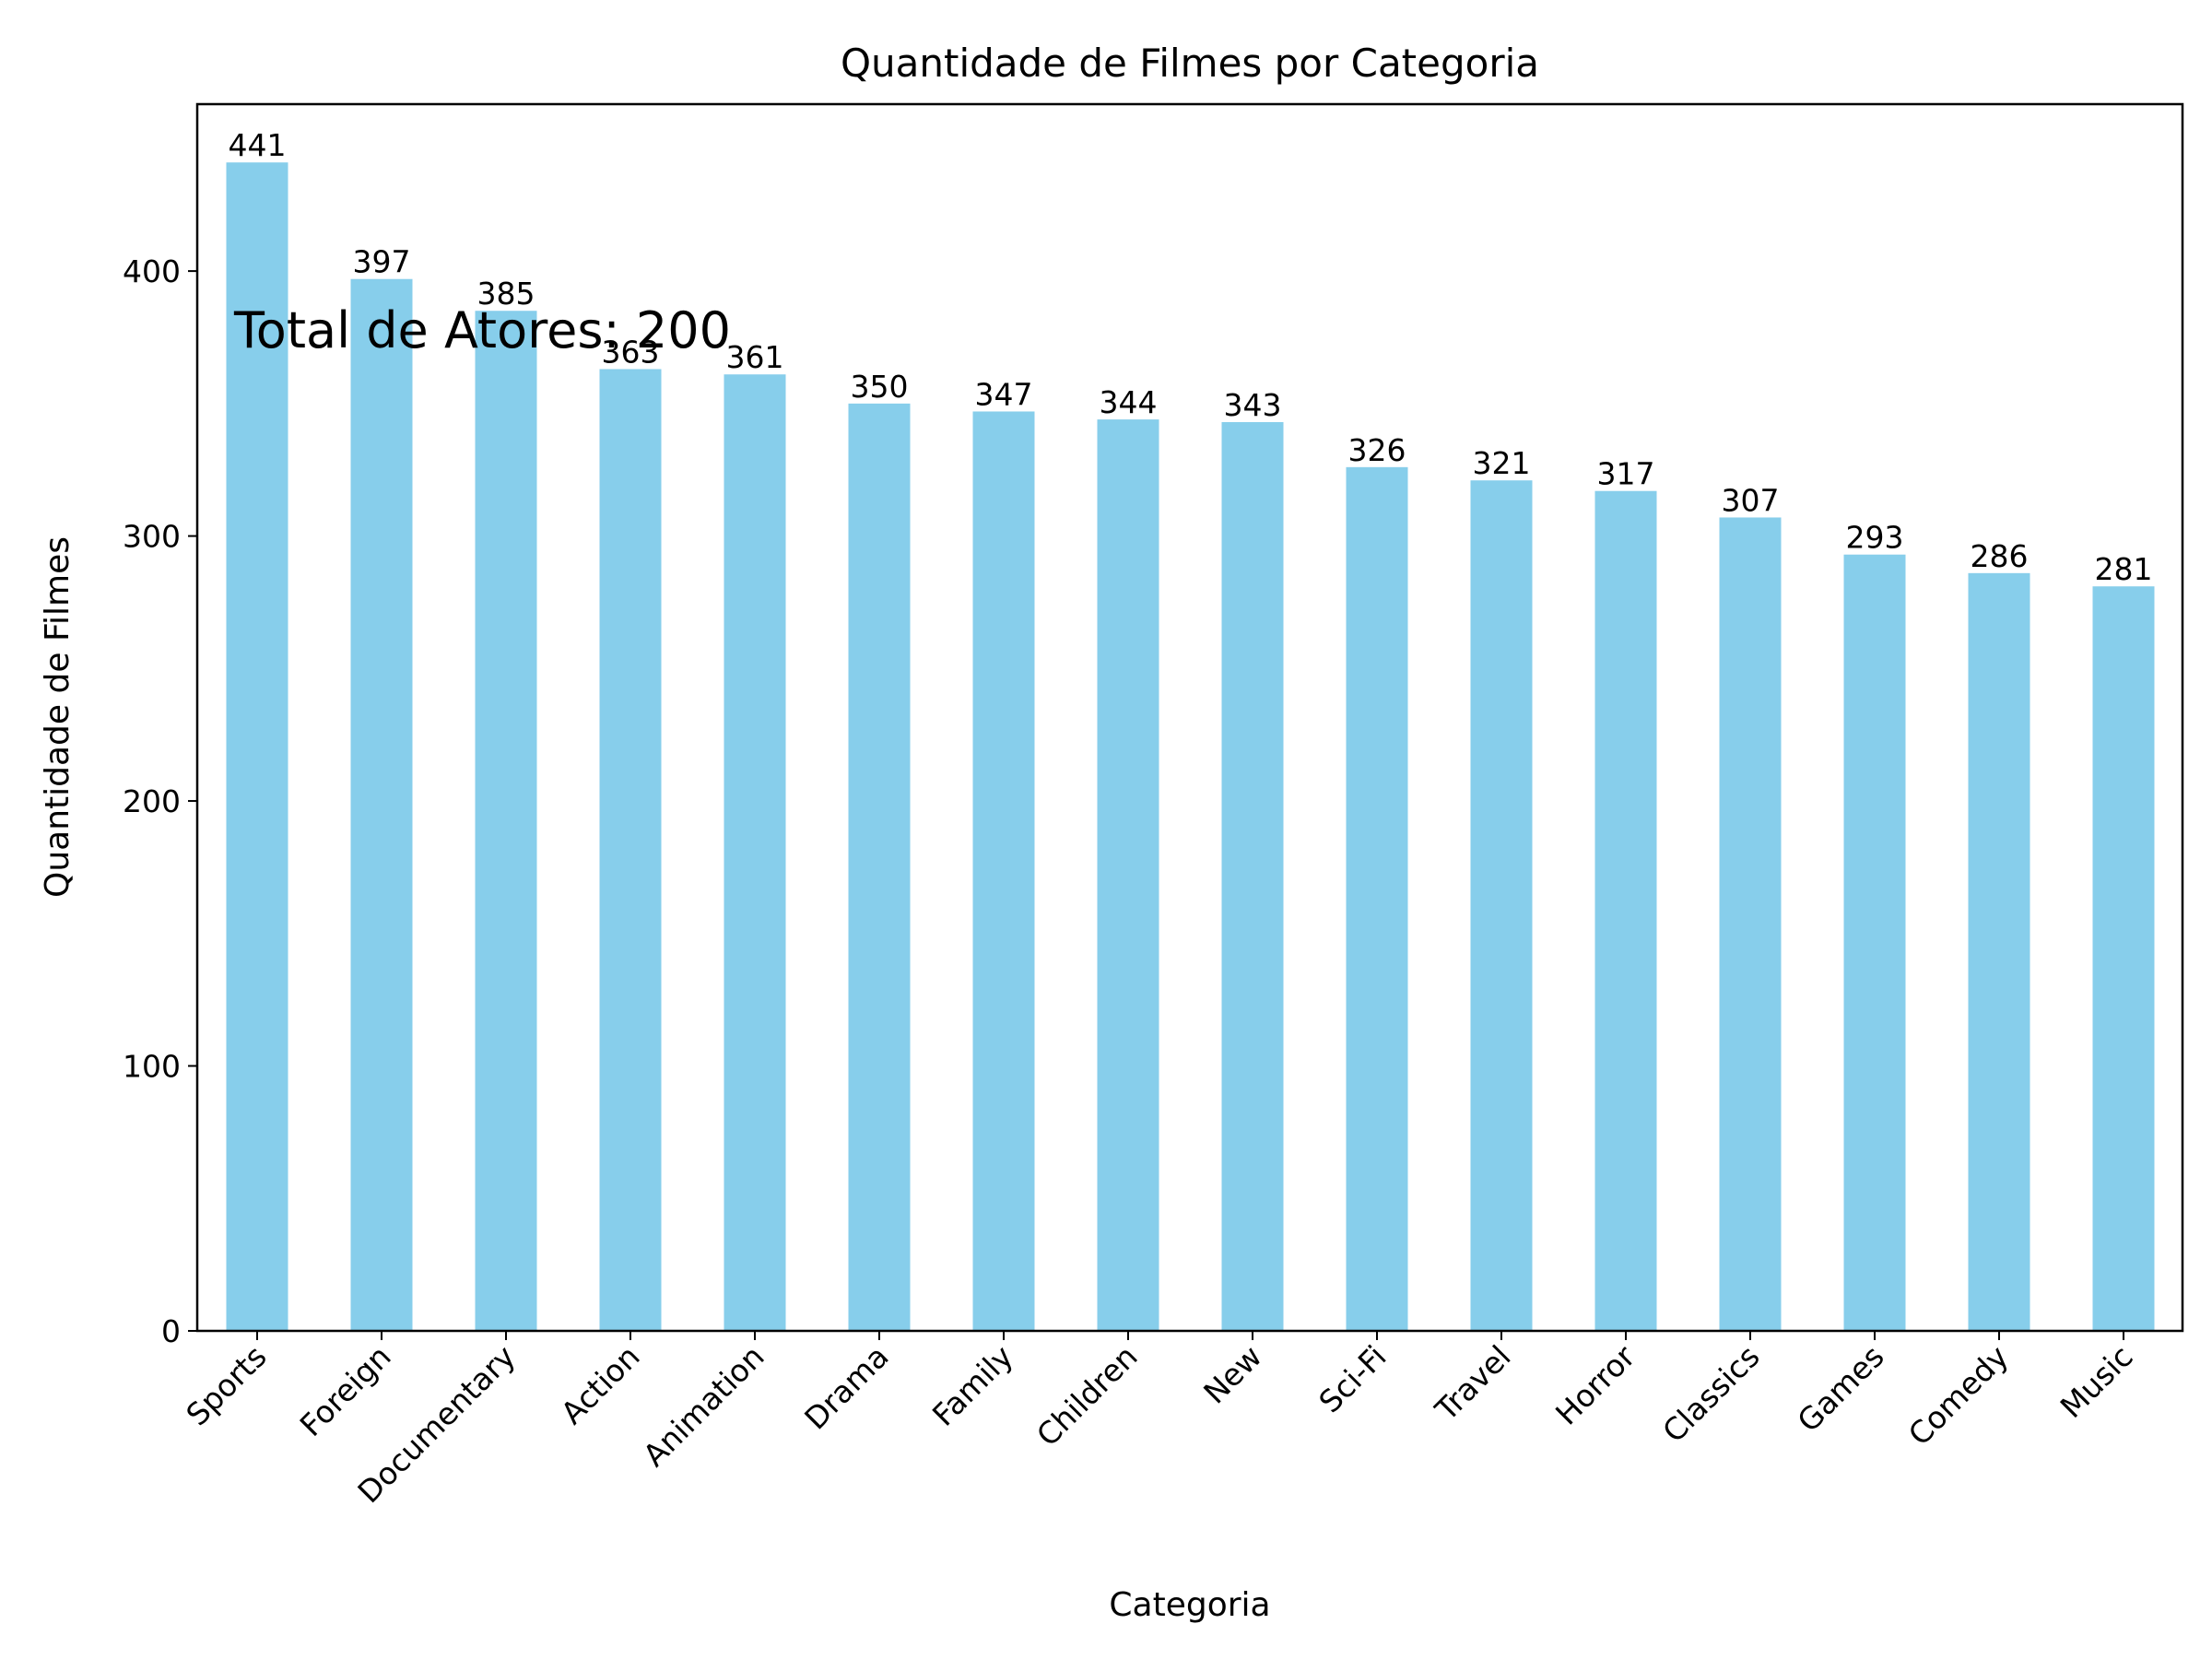  What do you see at coordinates (630, 850) in the screenshot?
I see `bar-action` at bounding box center [630, 850].